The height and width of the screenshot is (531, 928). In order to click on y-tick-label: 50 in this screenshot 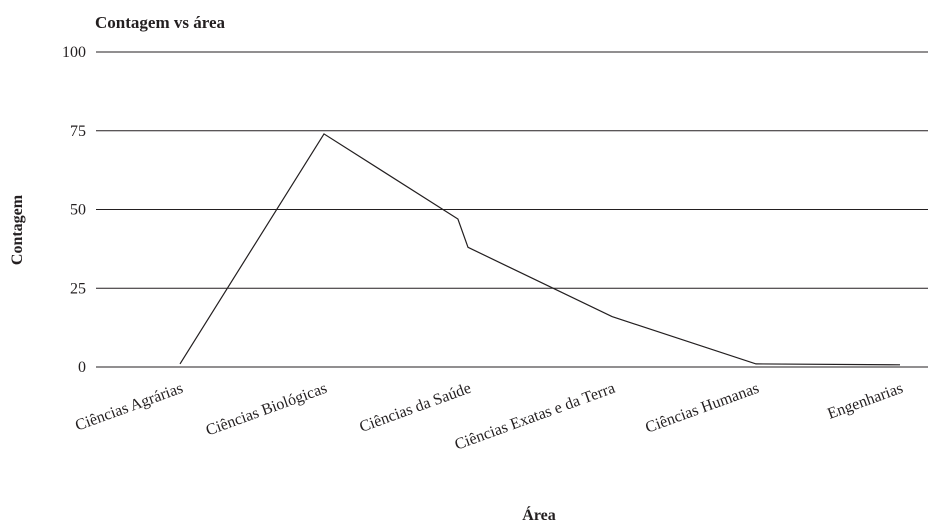, I will do `click(78, 210)`.